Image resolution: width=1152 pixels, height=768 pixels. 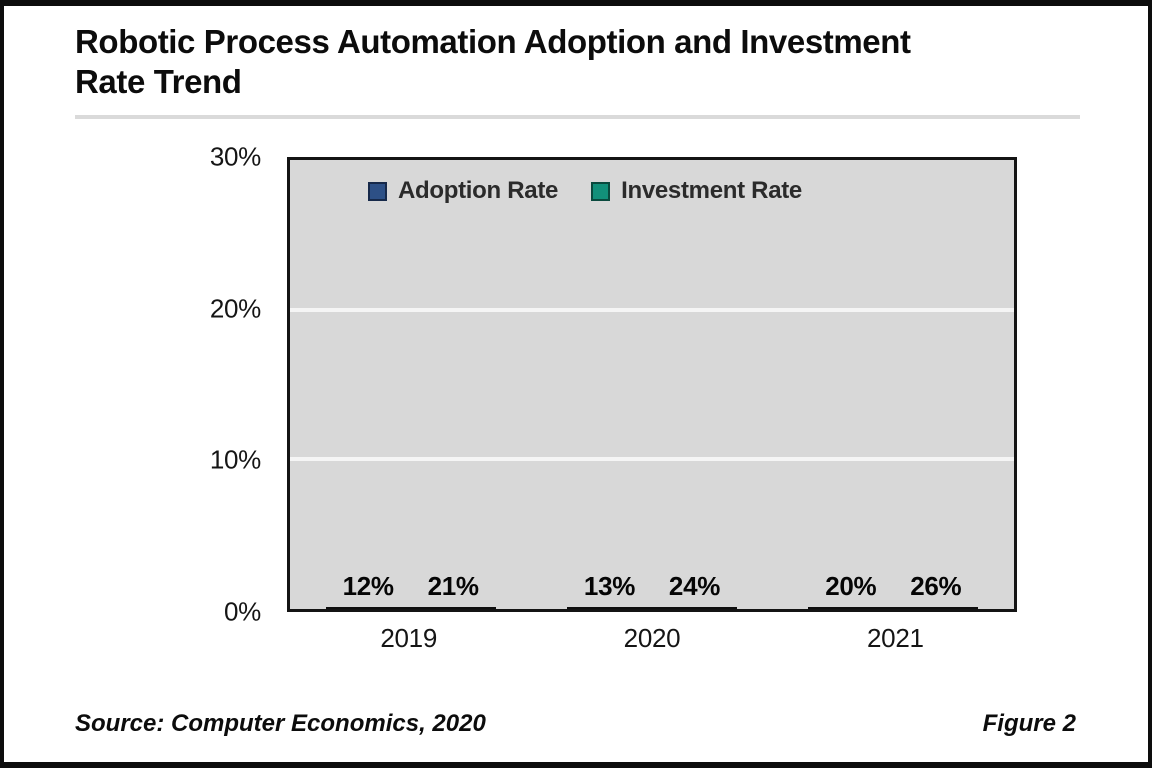 I want to click on y-tick-label-10: 10%, so click(x=235, y=459).